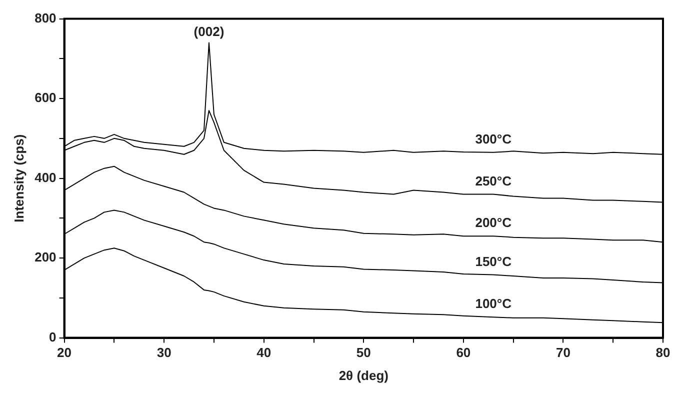 This screenshot has height=396, width=683. I want to click on y-tick-label: 800, so click(45, 18).